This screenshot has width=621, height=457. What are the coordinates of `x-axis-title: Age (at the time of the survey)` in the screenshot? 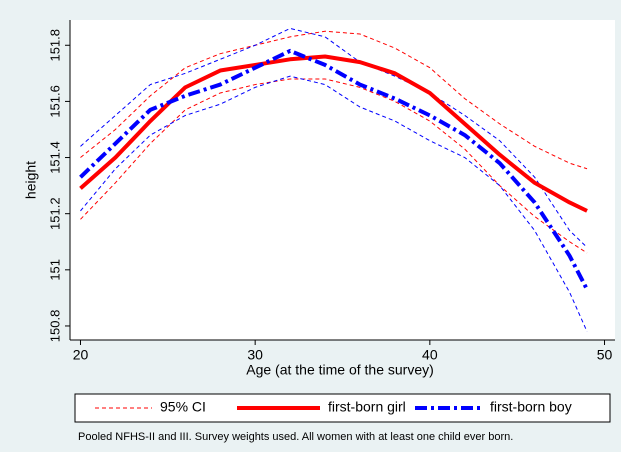 It's located at (340, 370).